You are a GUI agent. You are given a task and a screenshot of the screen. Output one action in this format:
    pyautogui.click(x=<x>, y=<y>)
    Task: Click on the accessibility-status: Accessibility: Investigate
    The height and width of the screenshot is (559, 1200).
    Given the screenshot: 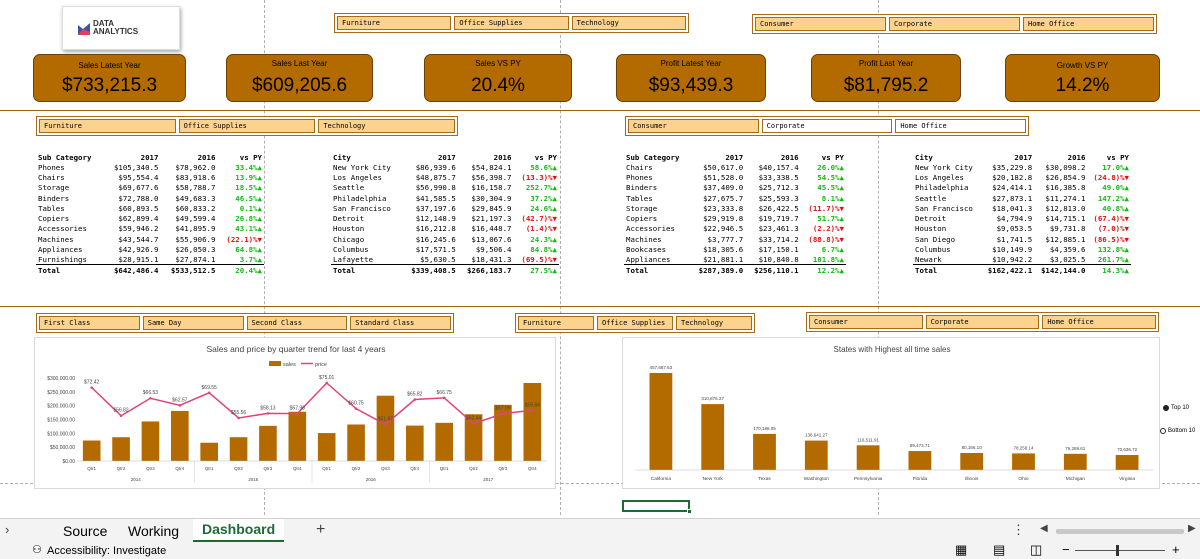 What is the action you would take?
    pyautogui.click(x=107, y=551)
    